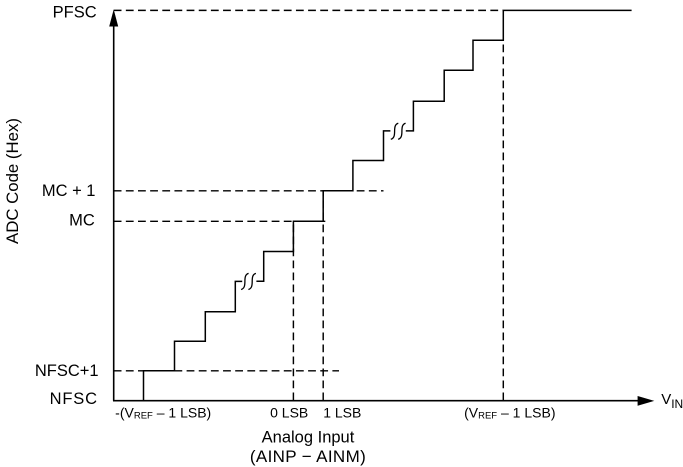  What do you see at coordinates (69, 191) in the screenshot?
I see `svg-text: MC + 1` at bounding box center [69, 191].